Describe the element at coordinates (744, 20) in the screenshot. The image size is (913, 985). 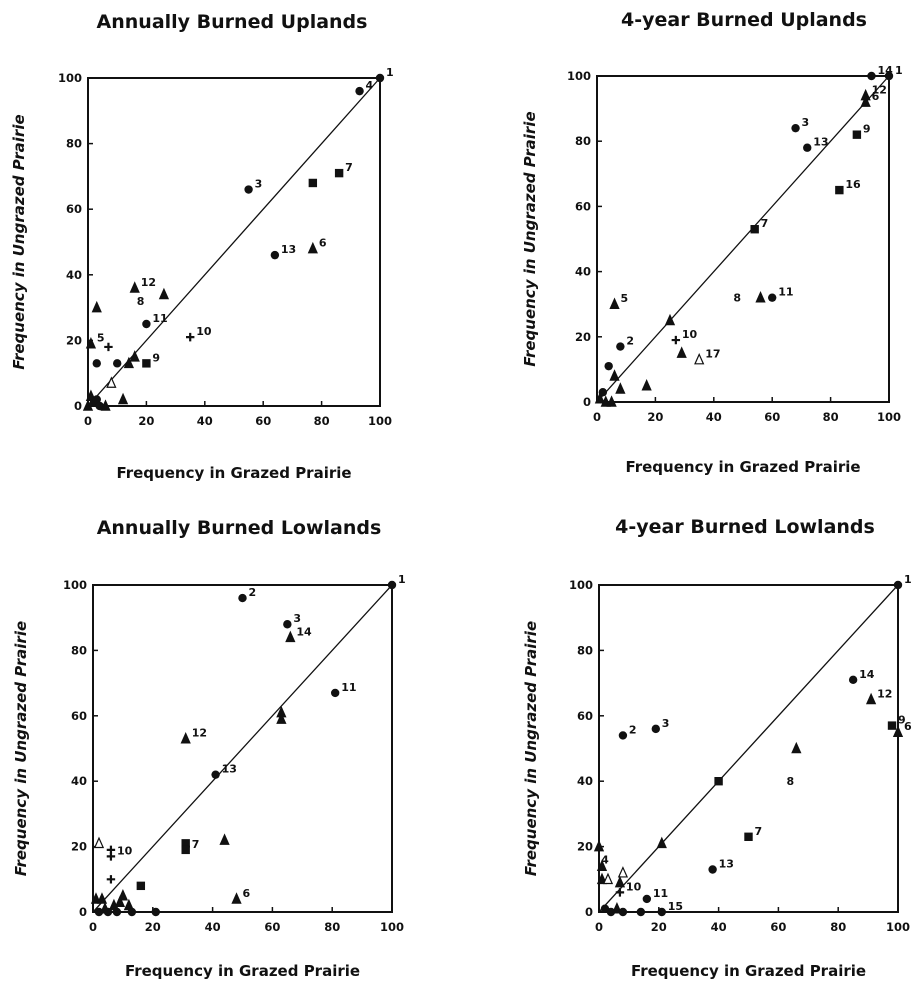
I see `panel-title: 4-year Burned Uplands` at that location.